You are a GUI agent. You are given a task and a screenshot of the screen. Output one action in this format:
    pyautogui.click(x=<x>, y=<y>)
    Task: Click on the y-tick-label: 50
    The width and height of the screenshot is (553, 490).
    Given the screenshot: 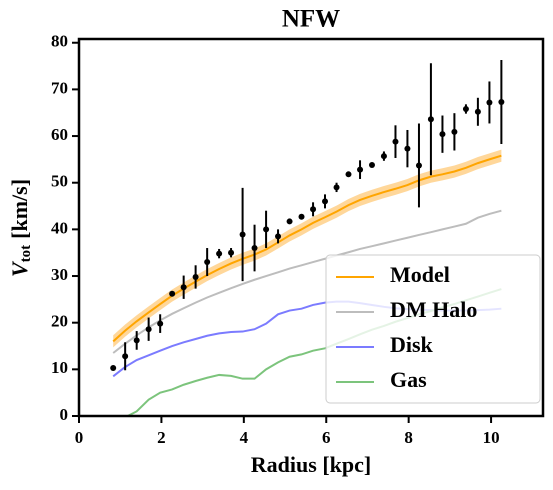 What is the action you would take?
    pyautogui.click(x=59, y=181)
    